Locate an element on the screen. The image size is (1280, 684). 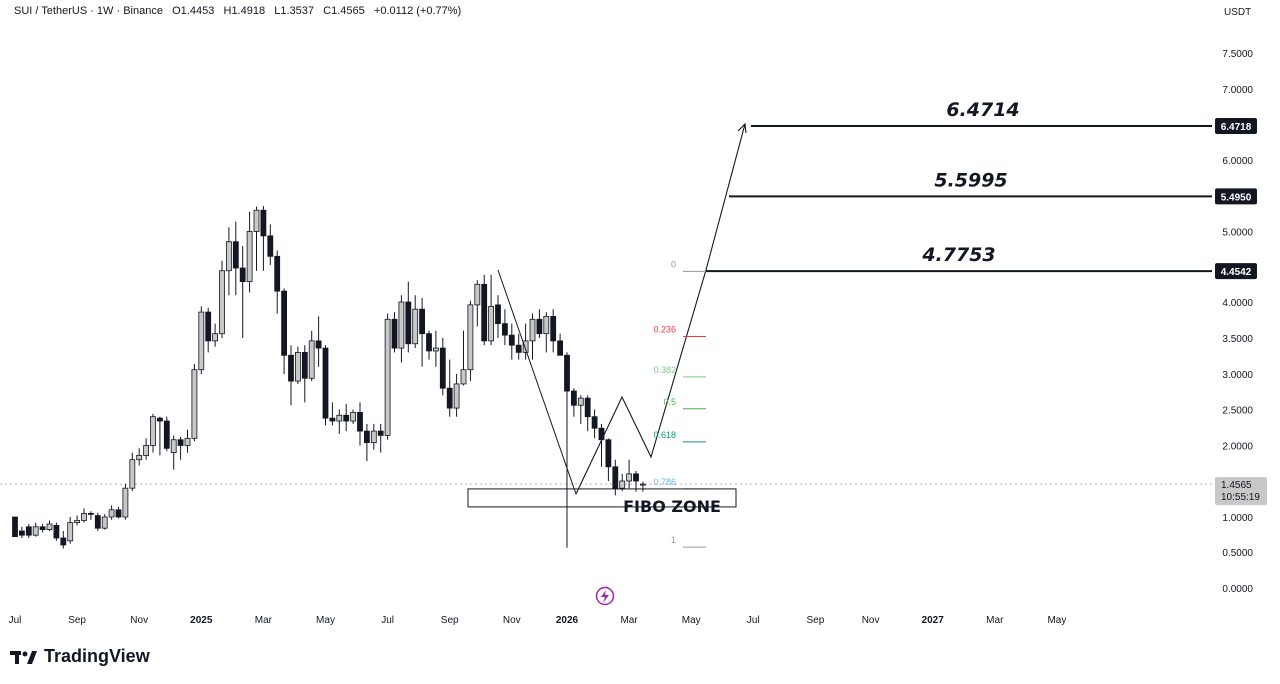
lightning-icon-ring is located at coordinates (605, 596).